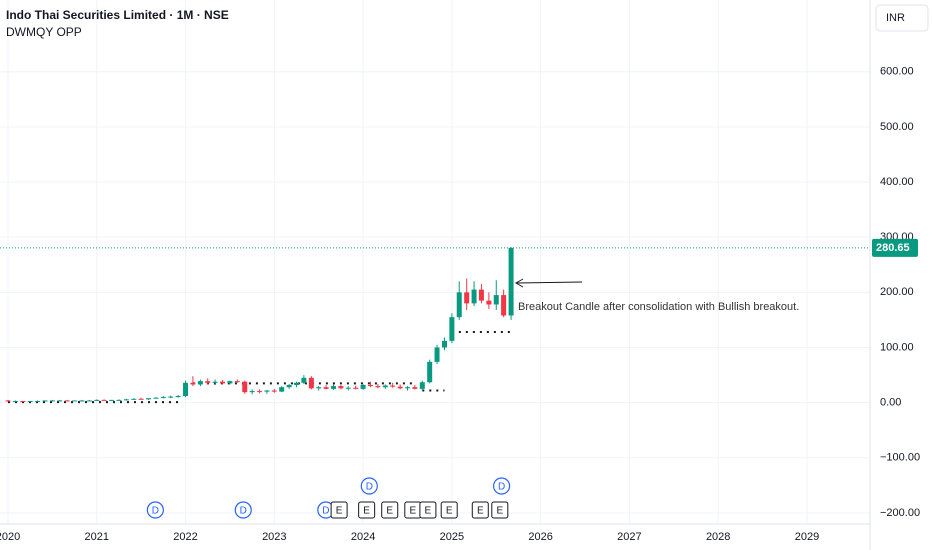 The width and height of the screenshot is (932, 550). I want to click on y-tick-label: −200.00, so click(900, 513).